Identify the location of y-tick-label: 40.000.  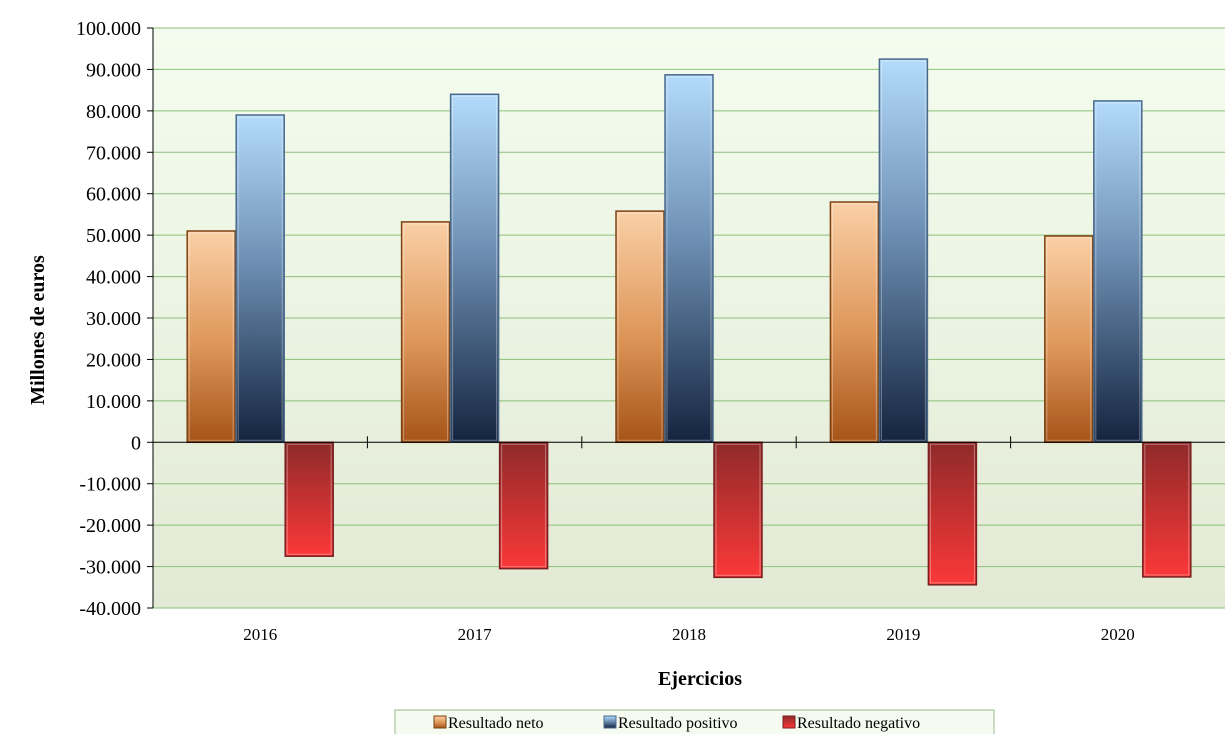
(113, 278).